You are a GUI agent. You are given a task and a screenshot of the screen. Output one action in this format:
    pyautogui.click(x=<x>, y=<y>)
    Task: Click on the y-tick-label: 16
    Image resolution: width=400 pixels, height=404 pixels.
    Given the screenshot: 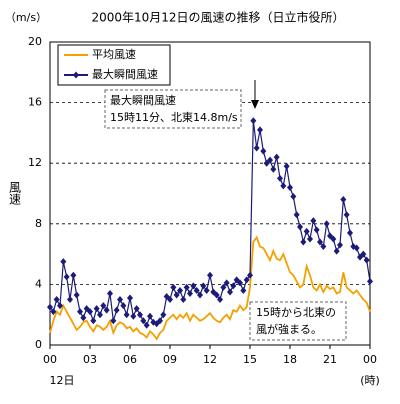 What is the action you would take?
    pyautogui.click(x=35, y=102)
    